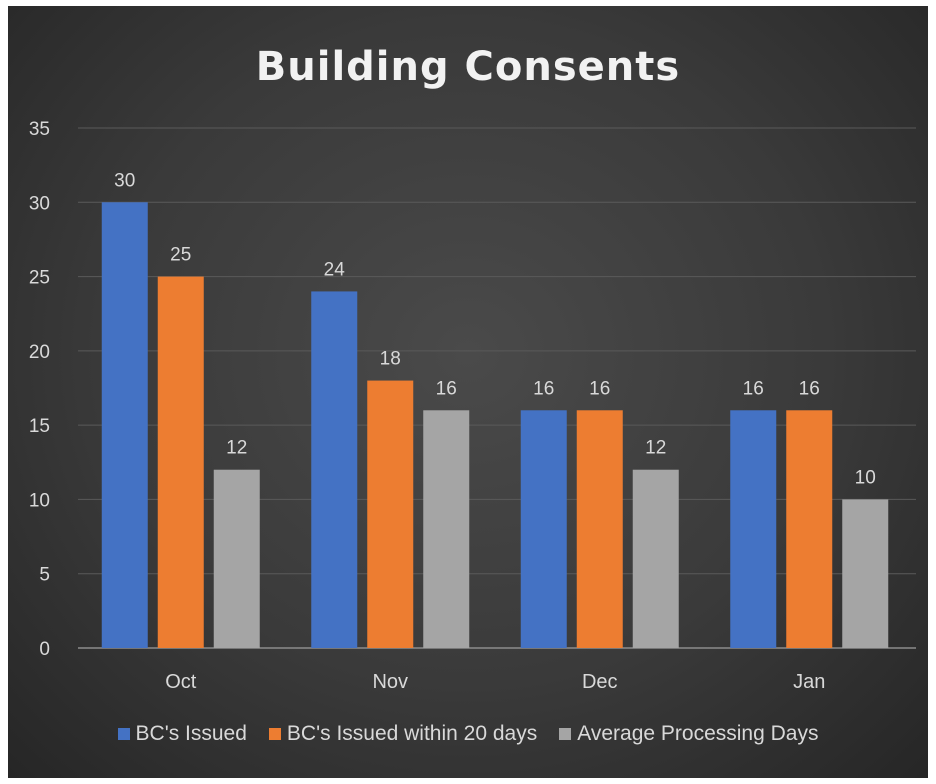 Image resolution: width=936 pixels, height=784 pixels. What do you see at coordinates (468, 67) in the screenshot?
I see `chart-title: Building Consents` at bounding box center [468, 67].